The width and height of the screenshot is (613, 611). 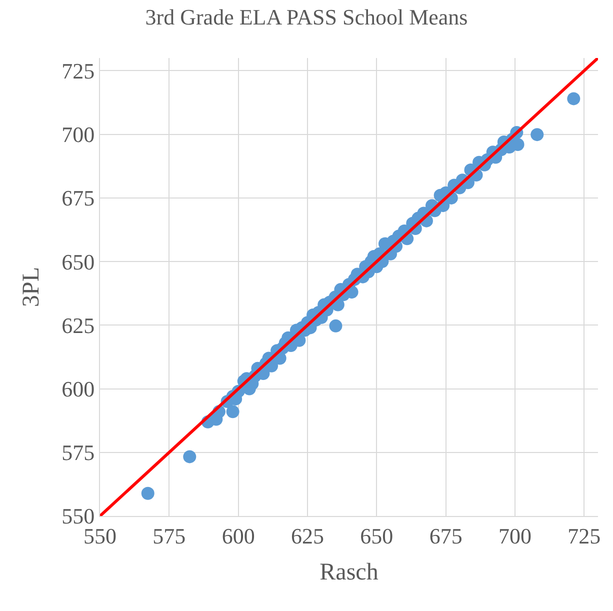 What do you see at coordinates (445, 535) in the screenshot?
I see `x-tick-label: 675` at bounding box center [445, 535].